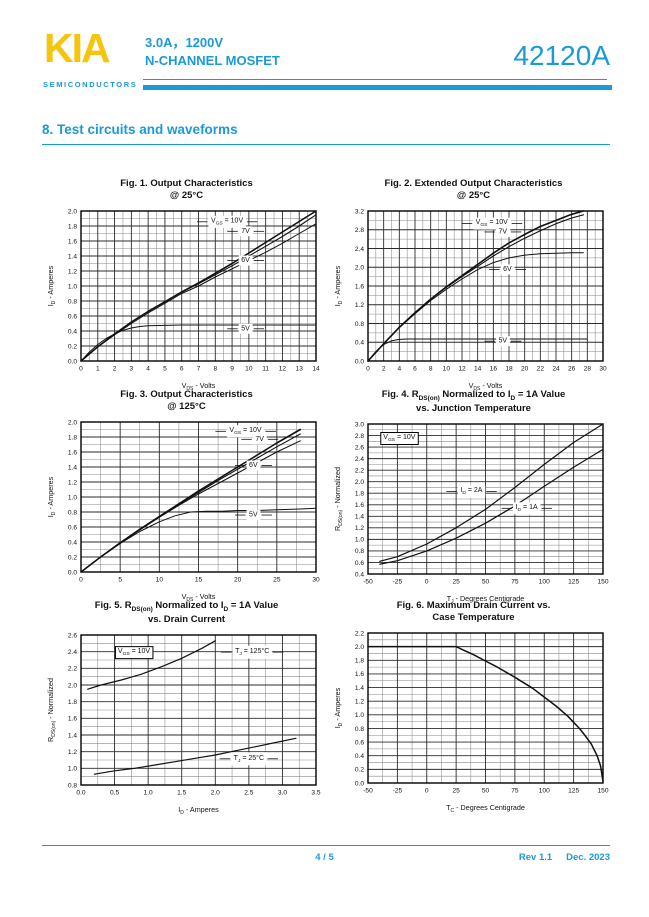 Image resolution: width=649 pixels, height=917 pixels. What do you see at coordinates (572, 368) in the screenshot?
I see `svg-text: 26` at bounding box center [572, 368].